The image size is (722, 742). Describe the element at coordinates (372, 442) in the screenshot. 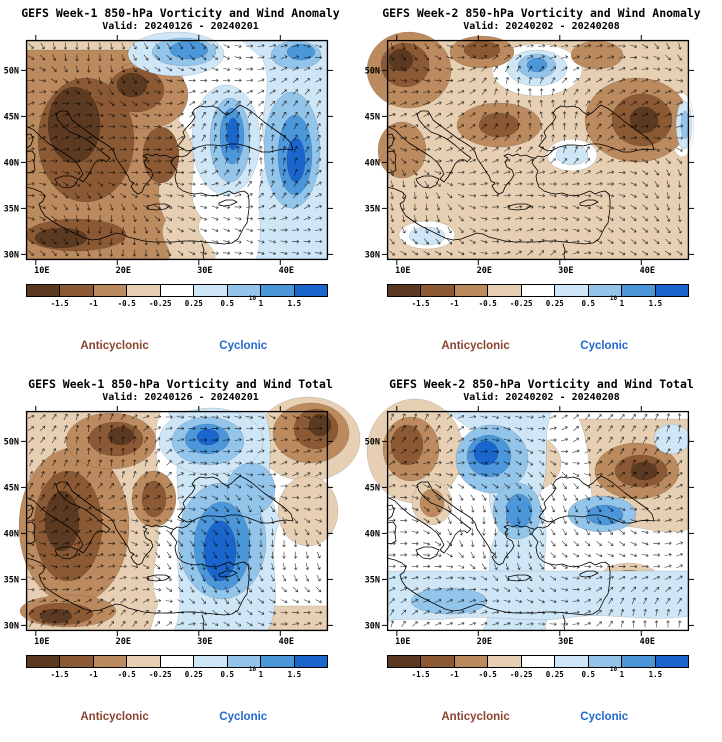

I see `axis-tick-label: 50N` at that location.